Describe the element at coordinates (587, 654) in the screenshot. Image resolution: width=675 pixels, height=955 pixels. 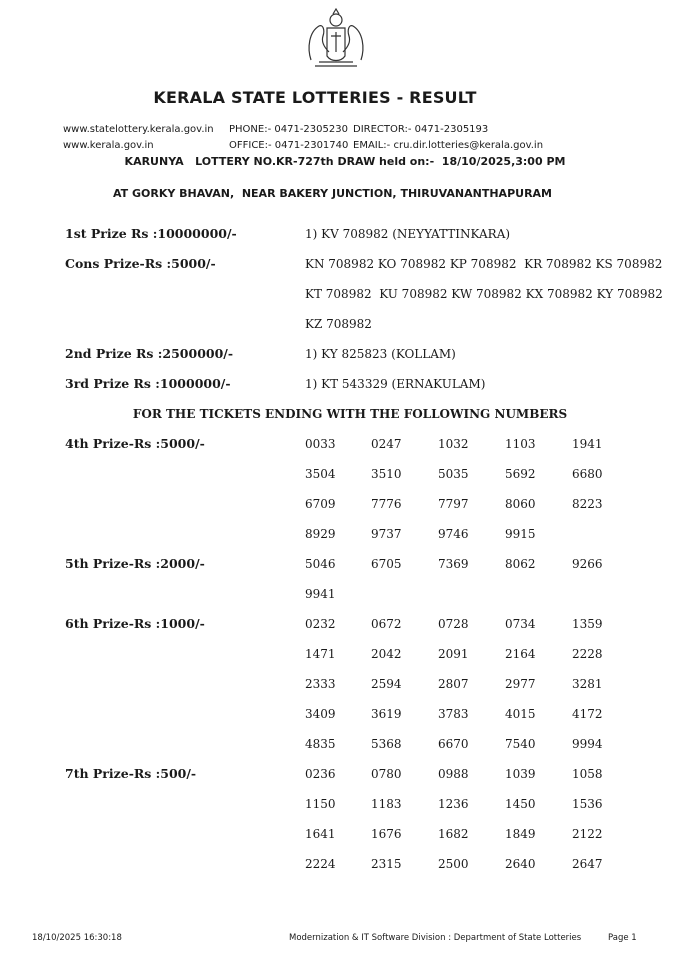
I see `winning-number: 2228` at that location.